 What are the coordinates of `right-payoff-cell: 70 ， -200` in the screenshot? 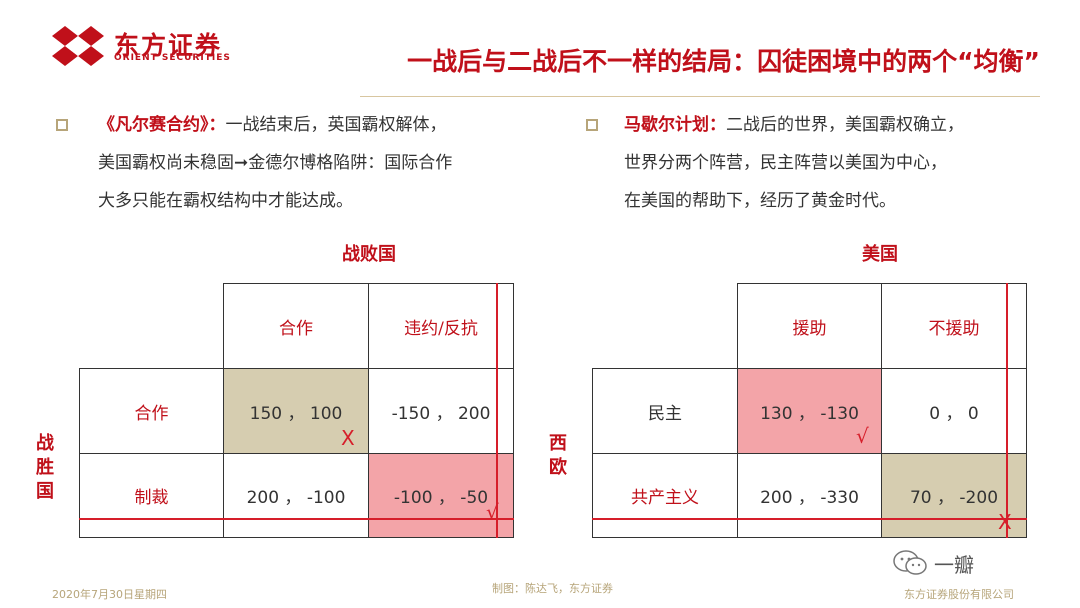 It's located at (954, 495).